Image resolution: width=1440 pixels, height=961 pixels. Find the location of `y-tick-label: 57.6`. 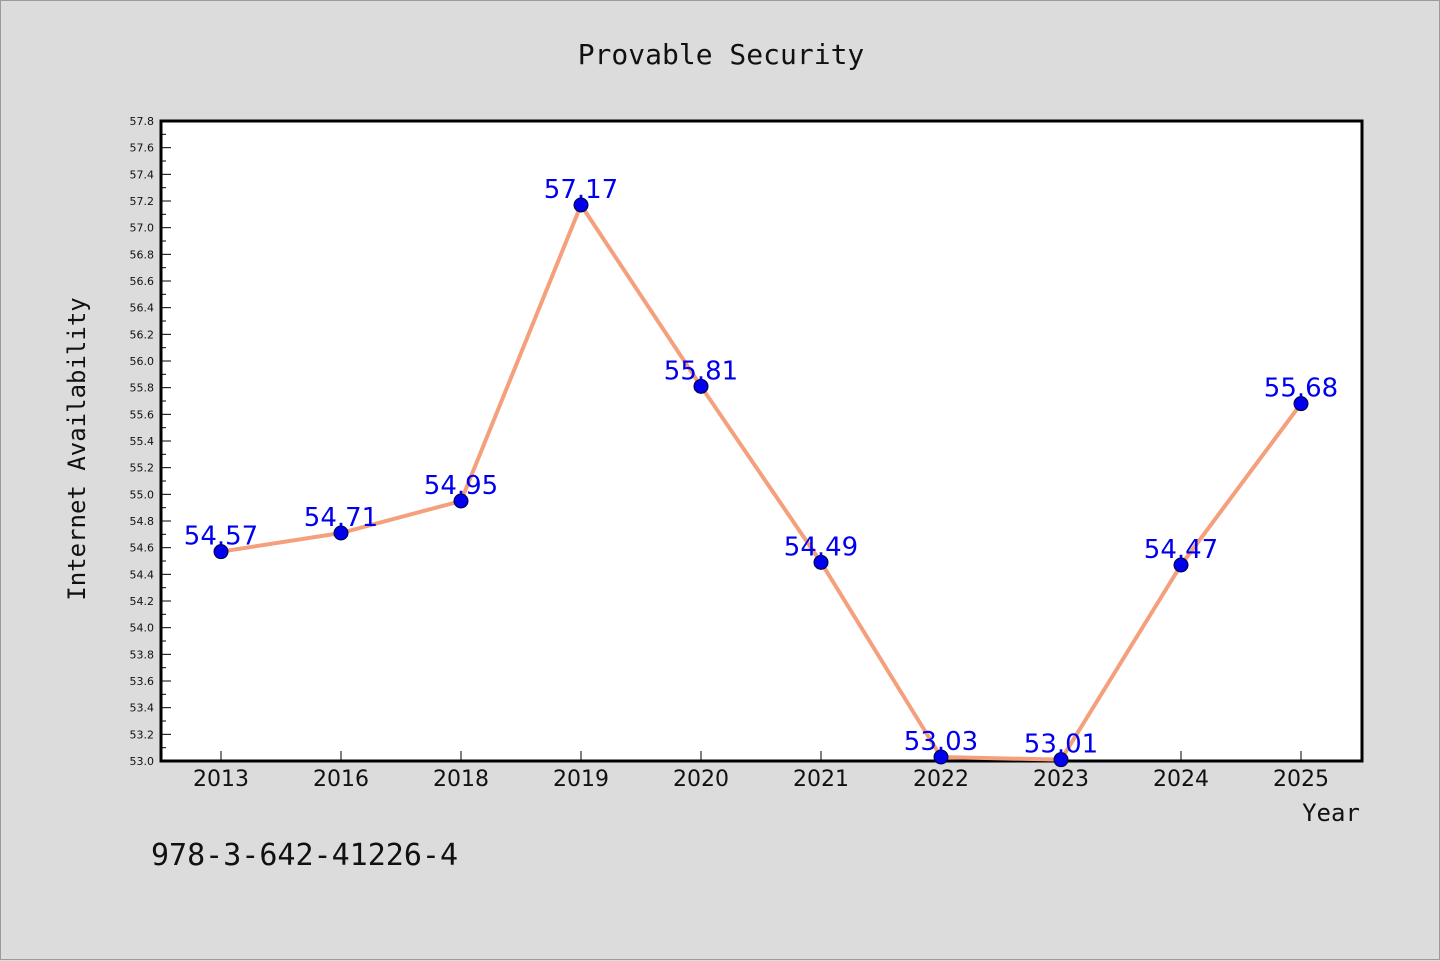

y-tick-label: 57.6 is located at coordinates (142, 148).